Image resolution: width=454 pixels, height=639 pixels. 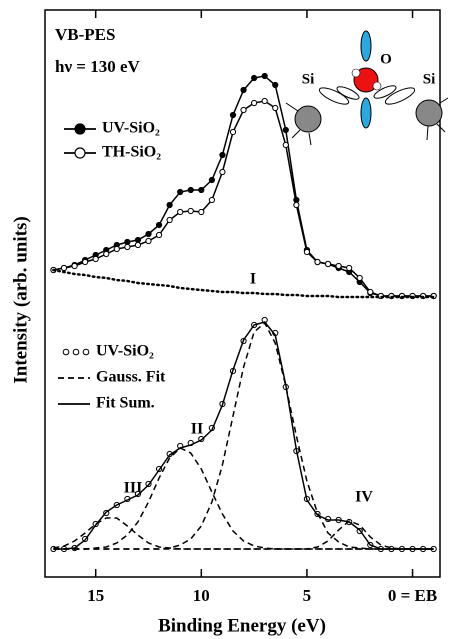 What do you see at coordinates (364, 497) in the screenshot?
I see `peak-label: IV` at bounding box center [364, 497].